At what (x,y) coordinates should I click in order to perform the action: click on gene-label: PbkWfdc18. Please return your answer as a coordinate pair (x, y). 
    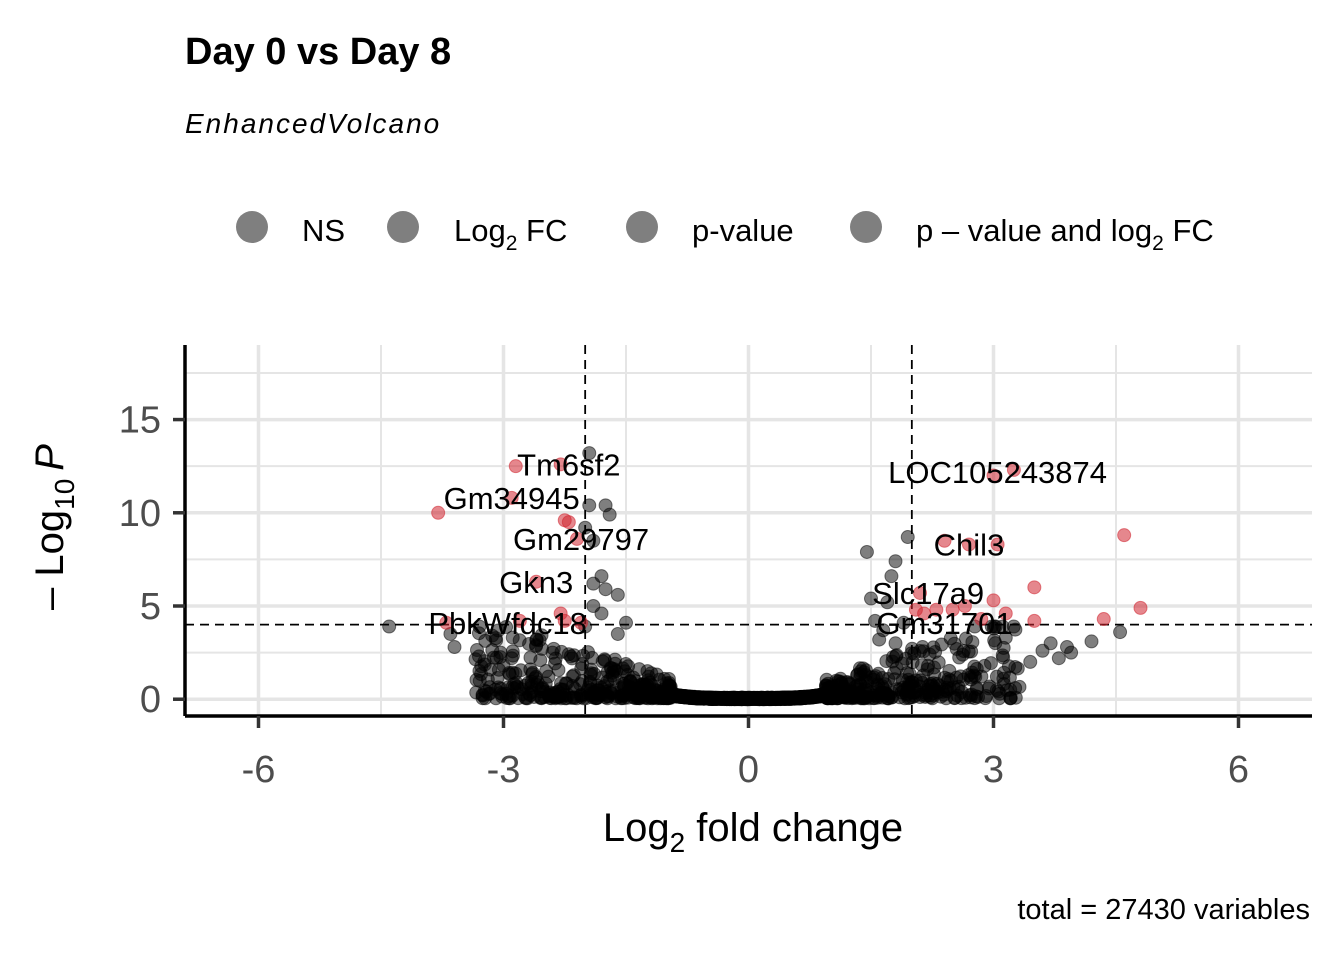
    Looking at the image, I should click on (507, 623).